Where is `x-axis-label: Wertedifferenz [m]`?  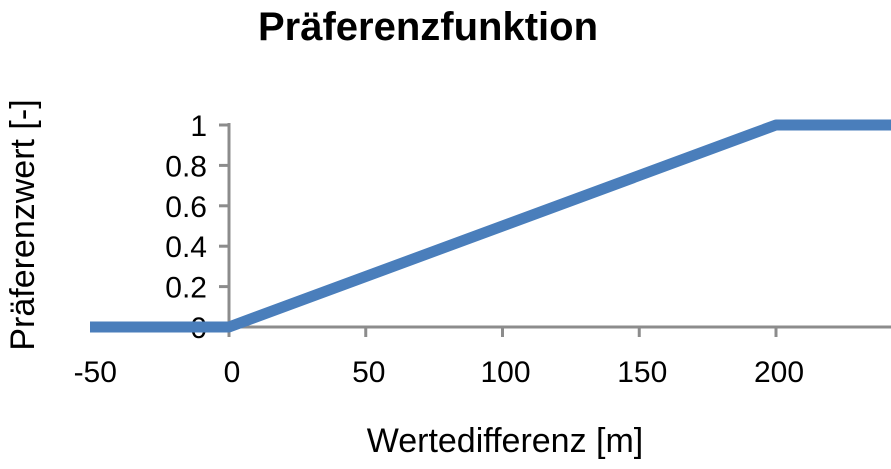 x-axis-label: Wertedifferenz [m] is located at coordinates (505, 441).